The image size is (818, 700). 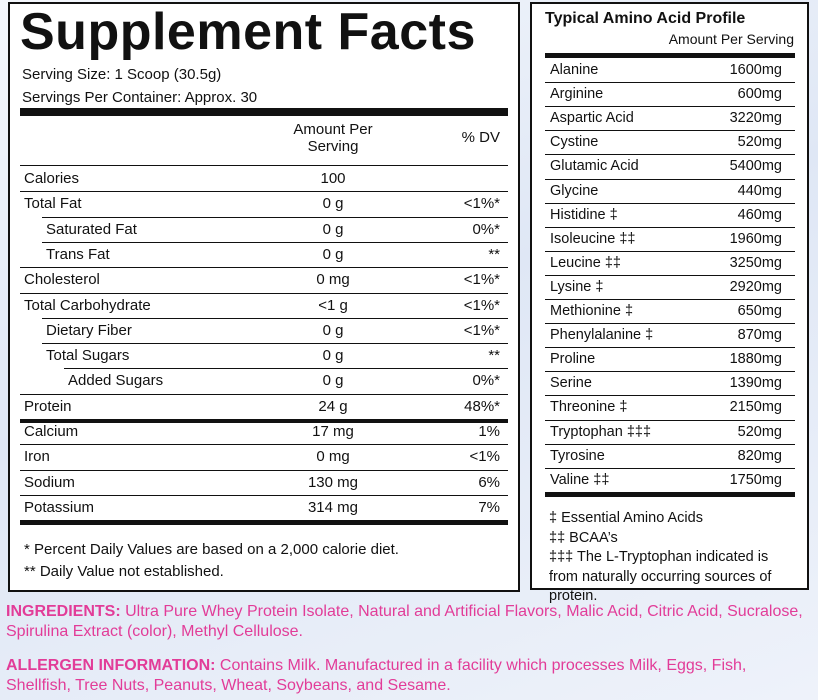 I want to click on nutrient-name: Saturated Fat, so click(x=91, y=229).